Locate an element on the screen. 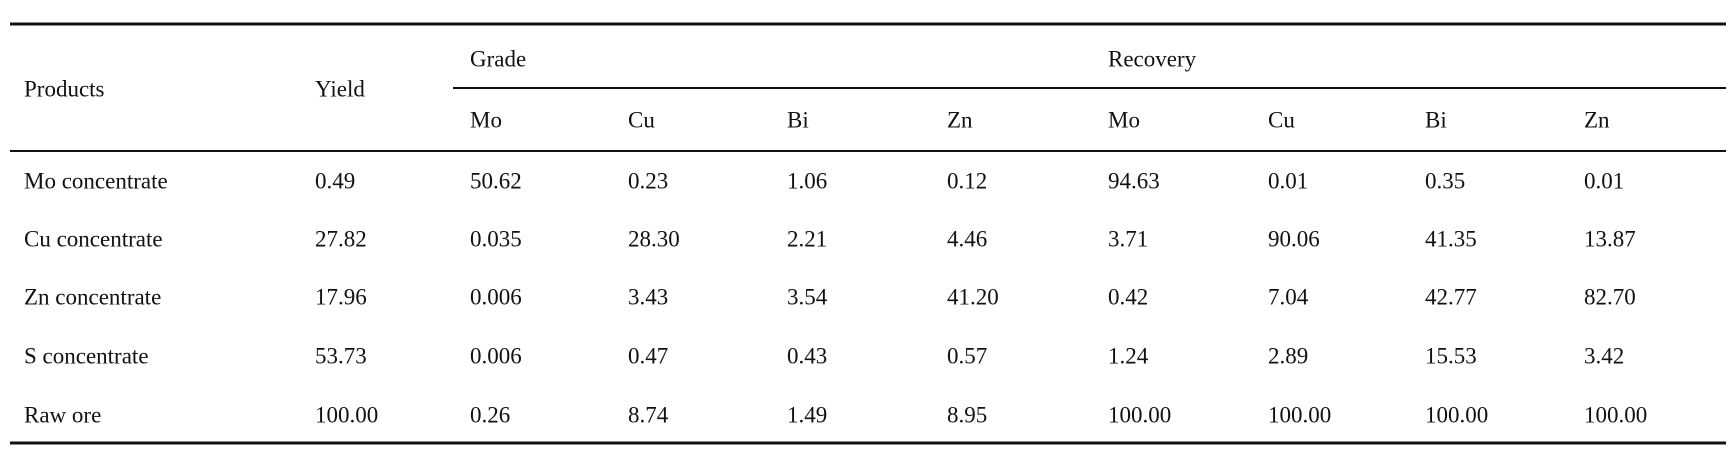 The image size is (1733, 450). row-label: S concentrate is located at coordinates (86, 355).